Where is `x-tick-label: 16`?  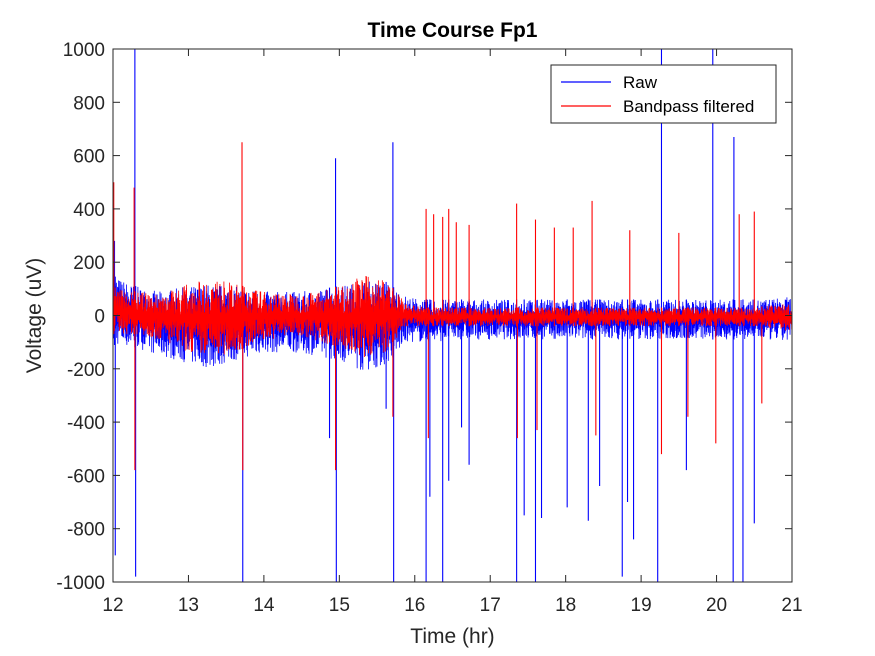
x-tick-label: 16 is located at coordinates (414, 605).